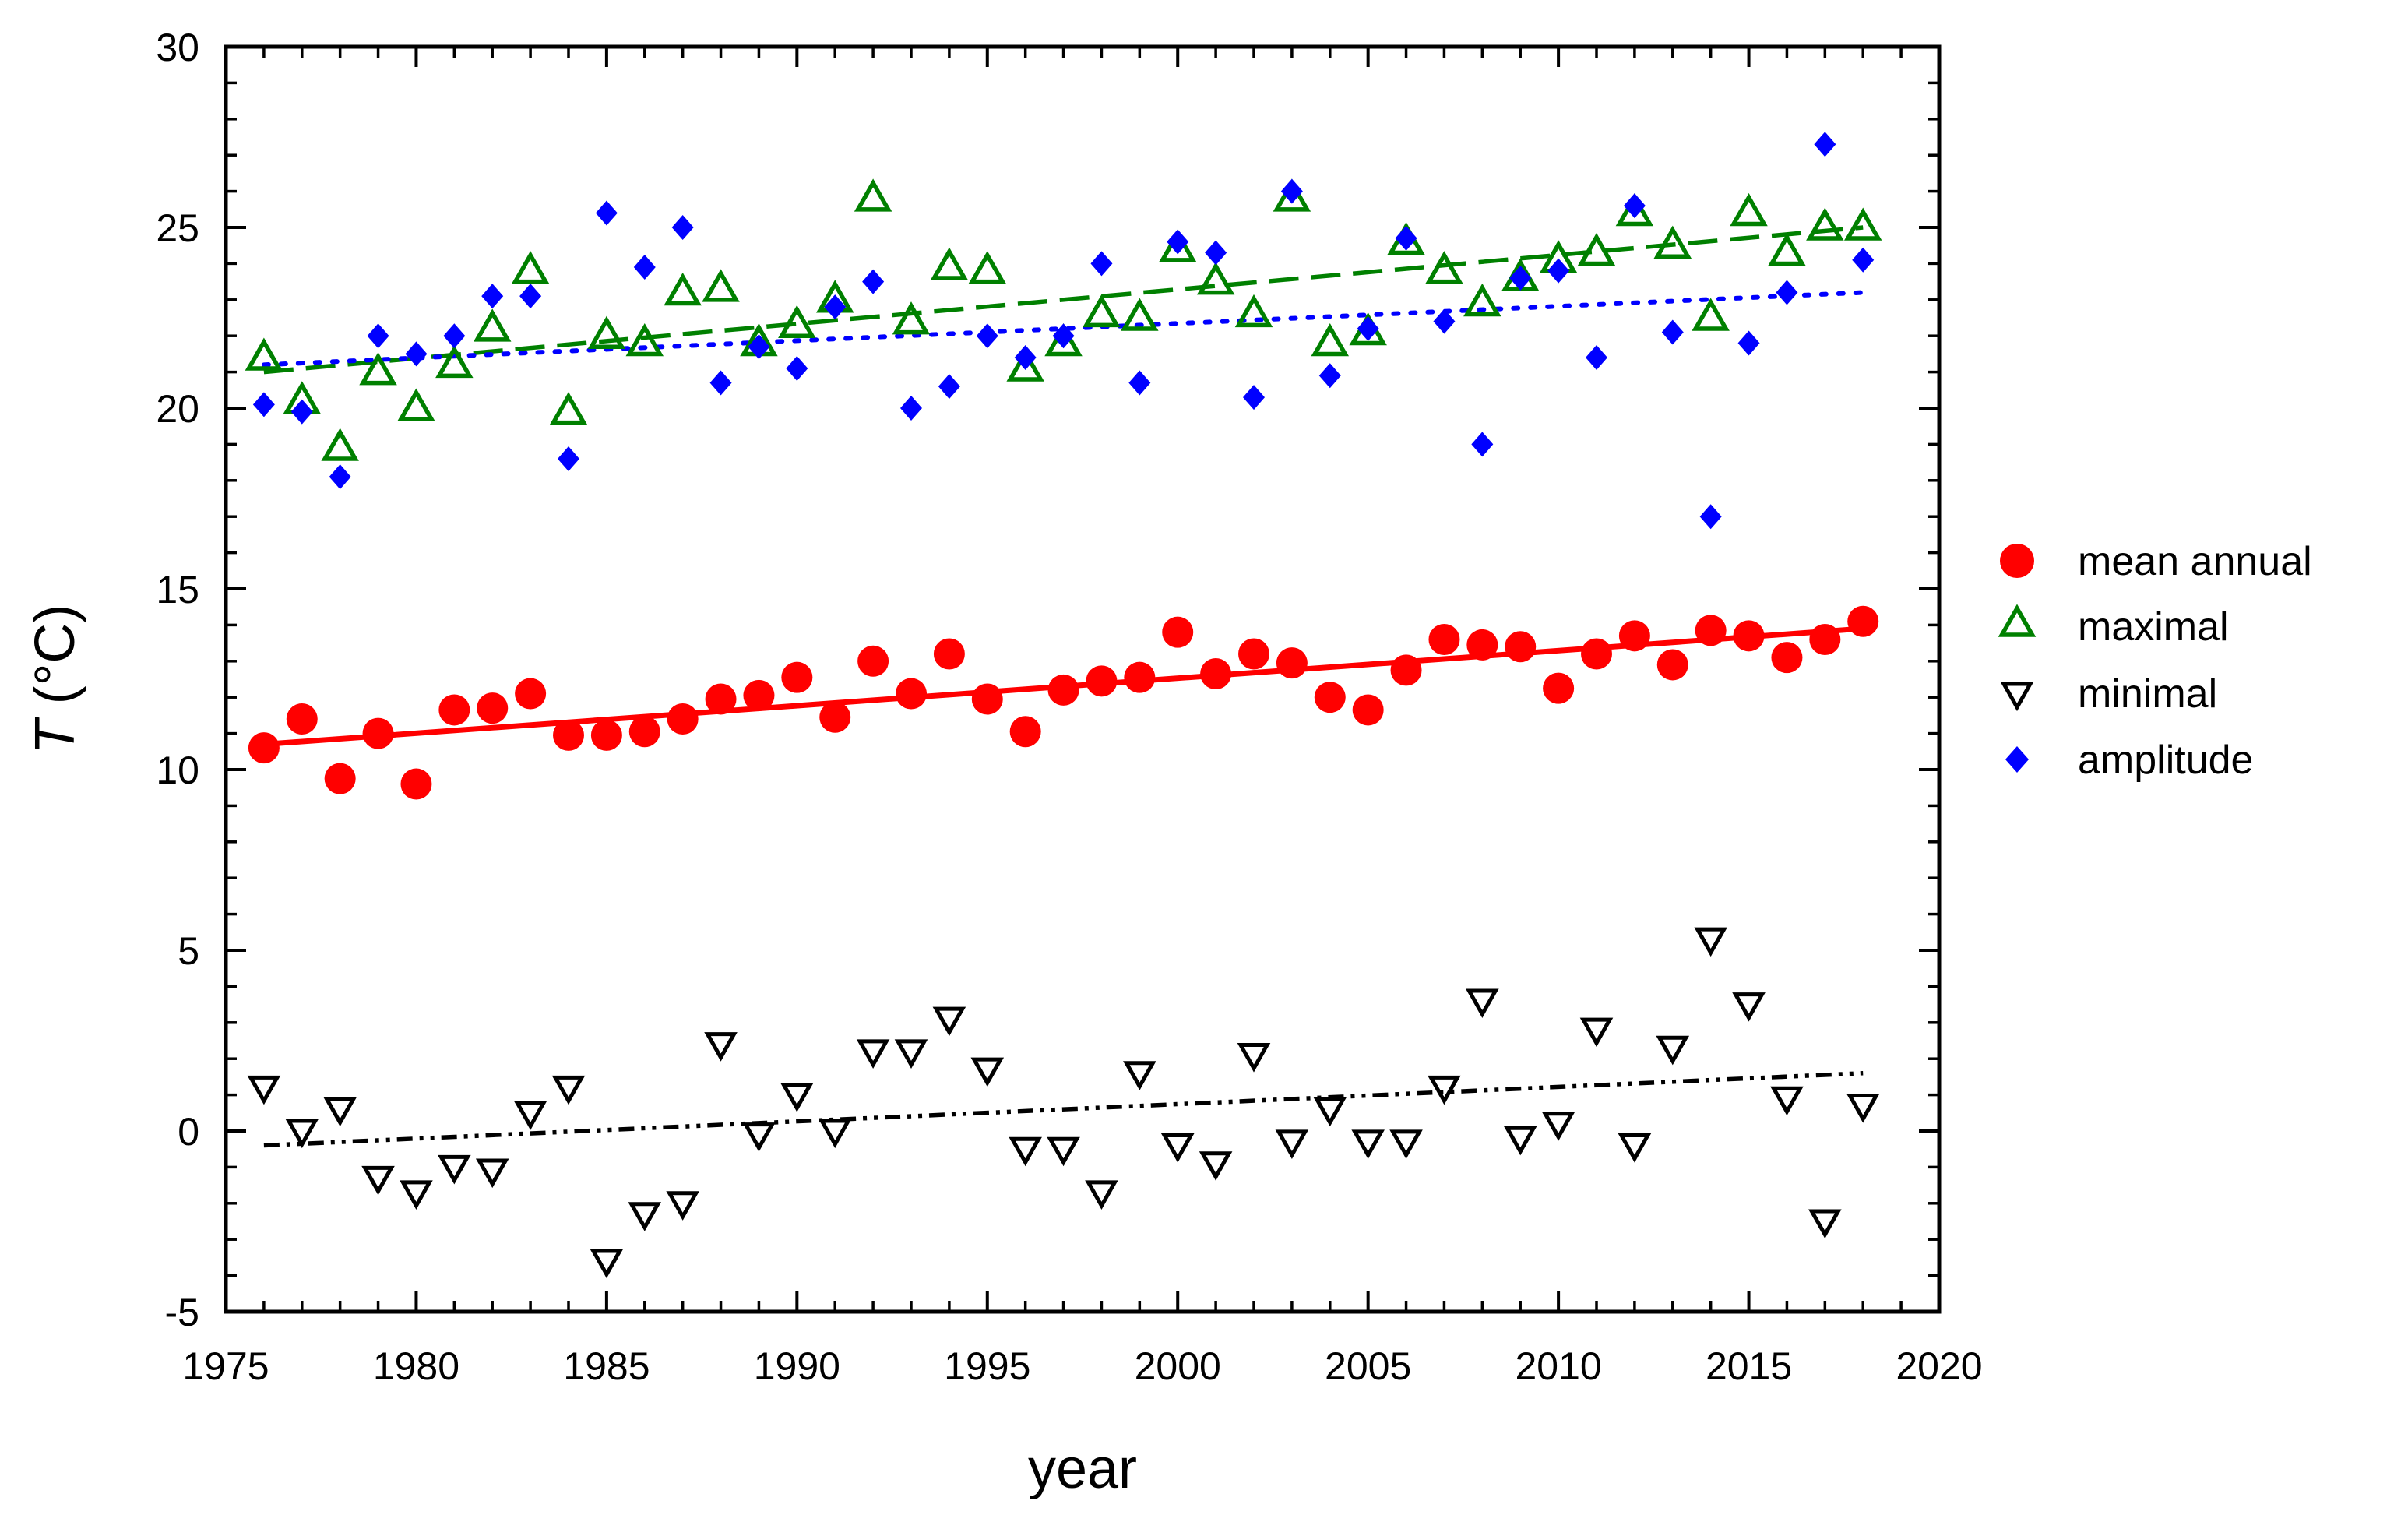 The width and height of the screenshot is (2408, 1522). I want to click on x-tick-label: 1975, so click(225, 1366).